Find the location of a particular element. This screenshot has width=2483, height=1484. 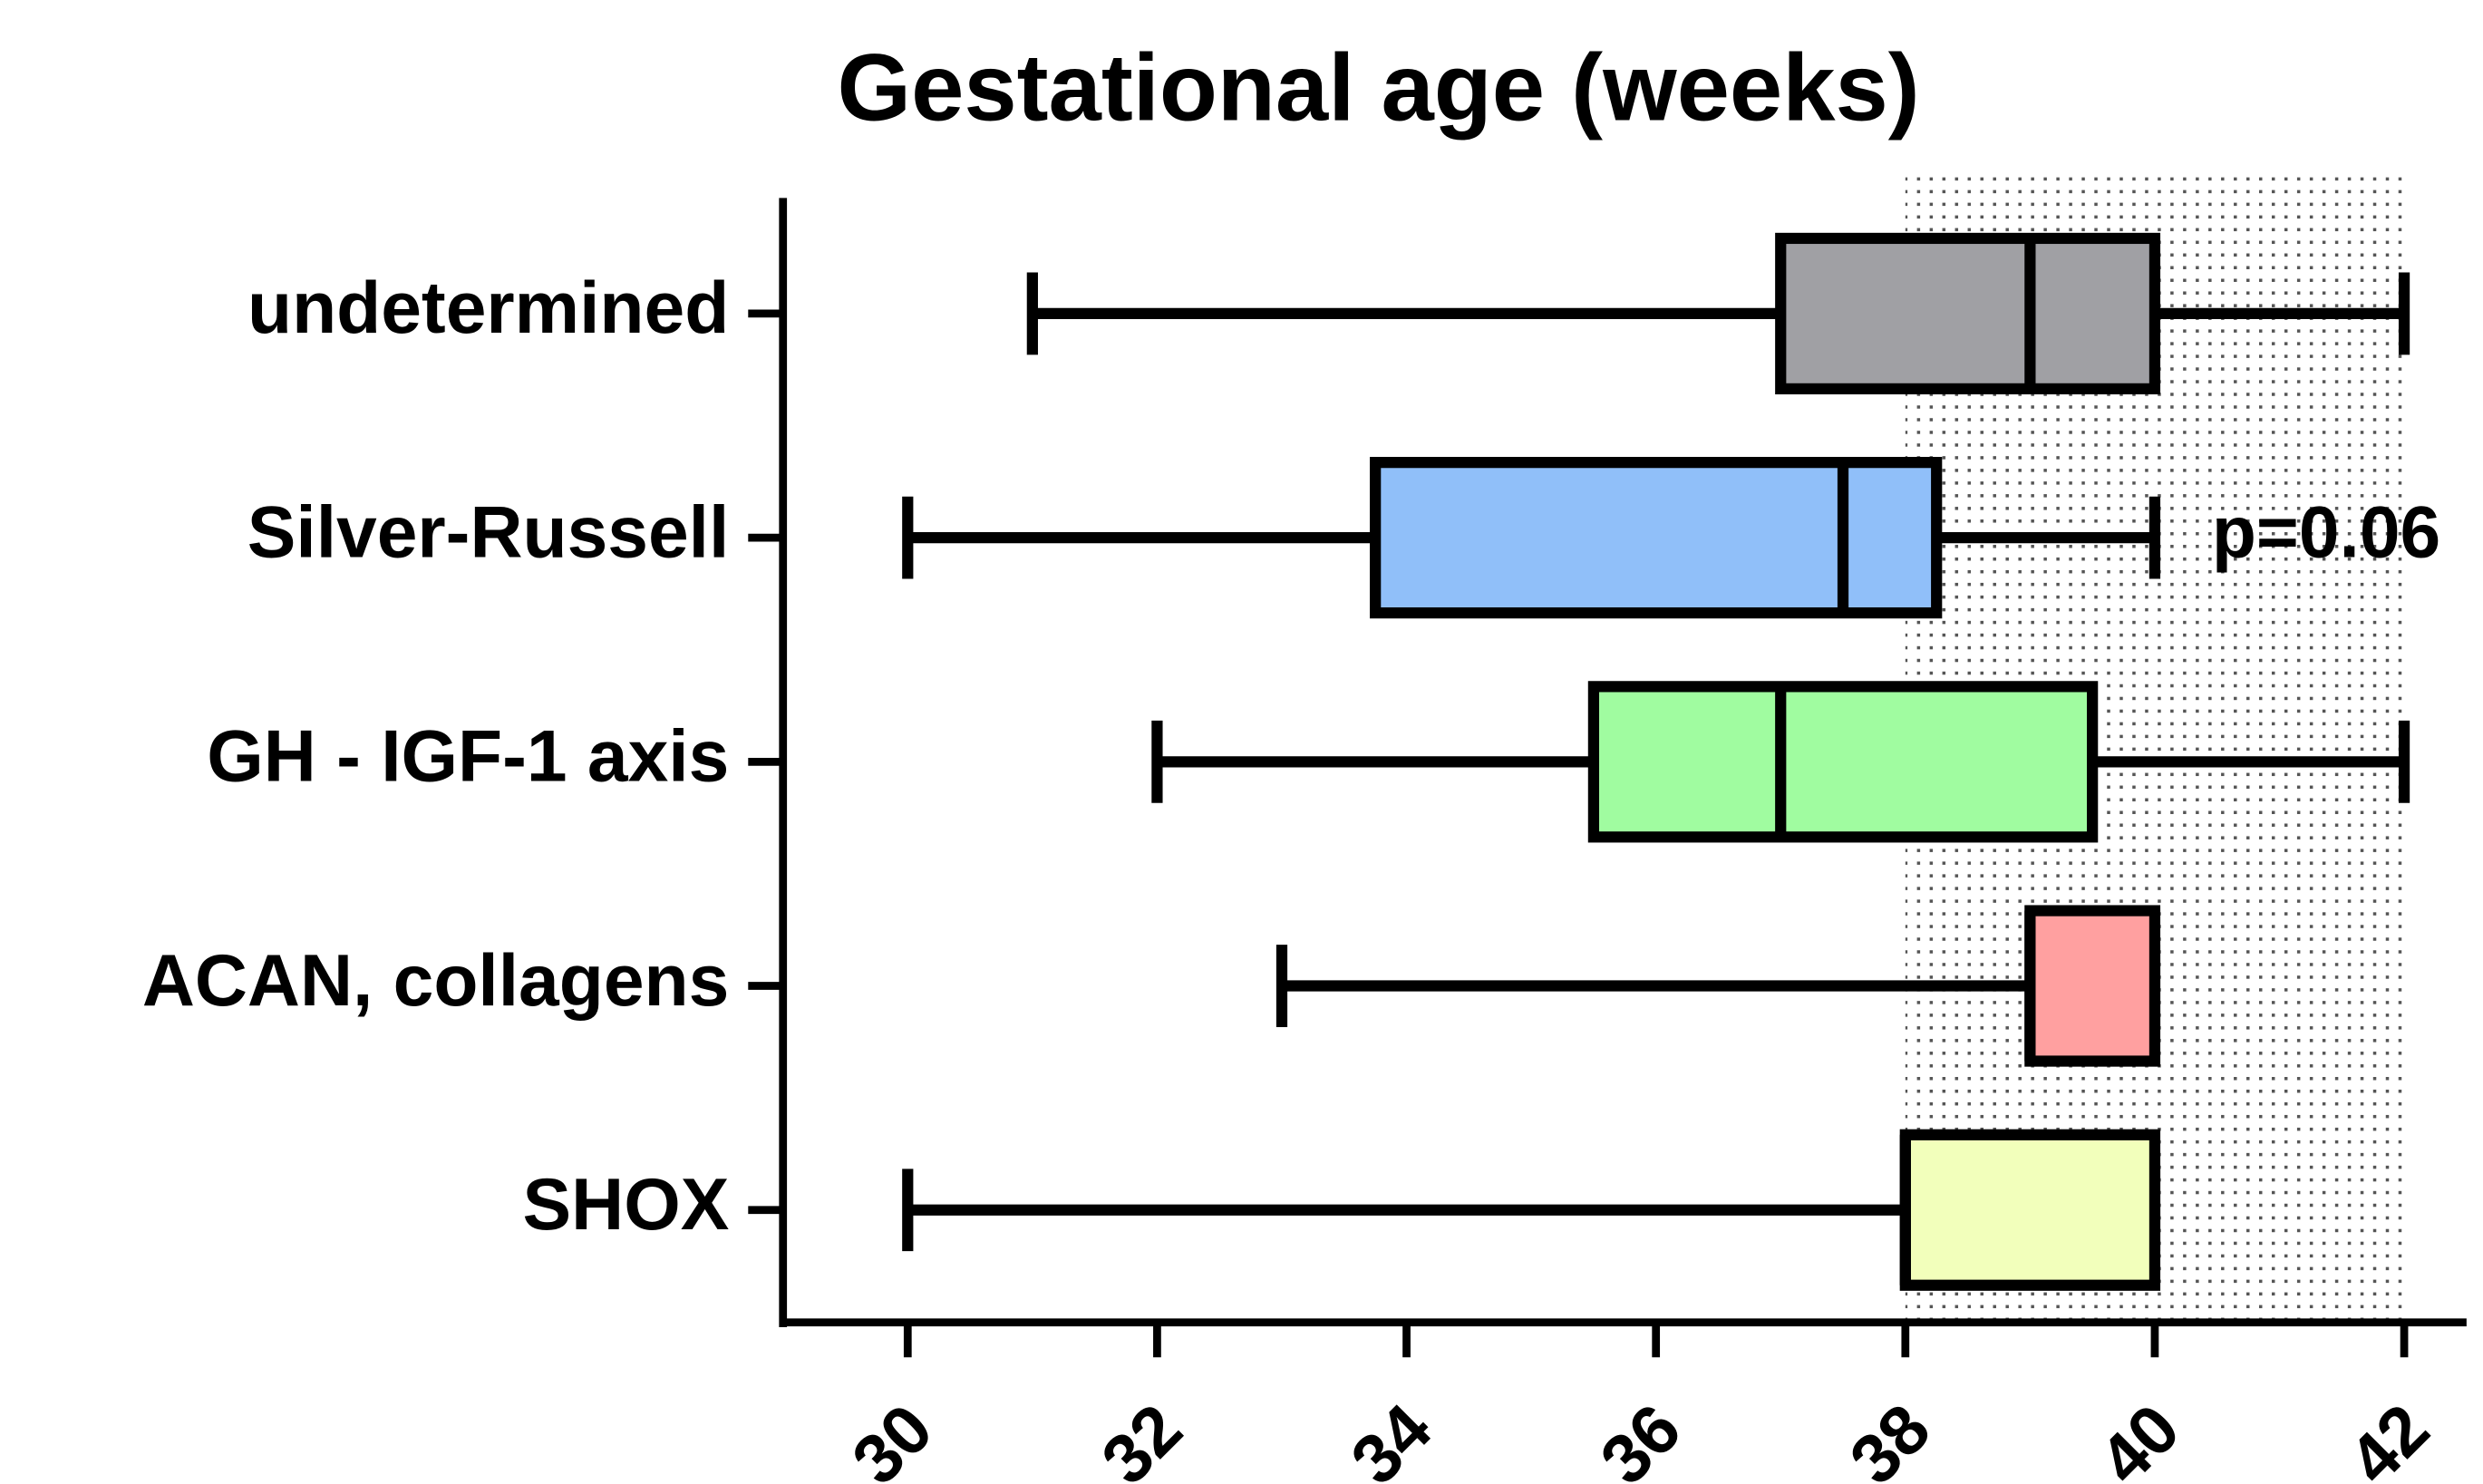

x-tick-label: 34 is located at coordinates (1391, 1437).